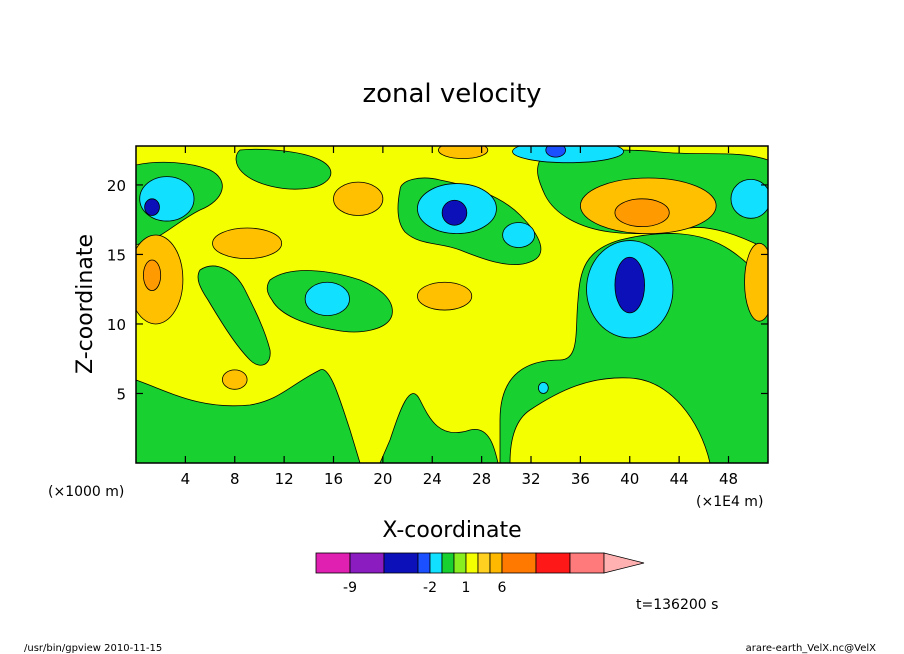 The width and height of the screenshot is (904, 654). What do you see at coordinates (624, 563) in the screenshot?
I see `colorbar-extension` at bounding box center [624, 563].